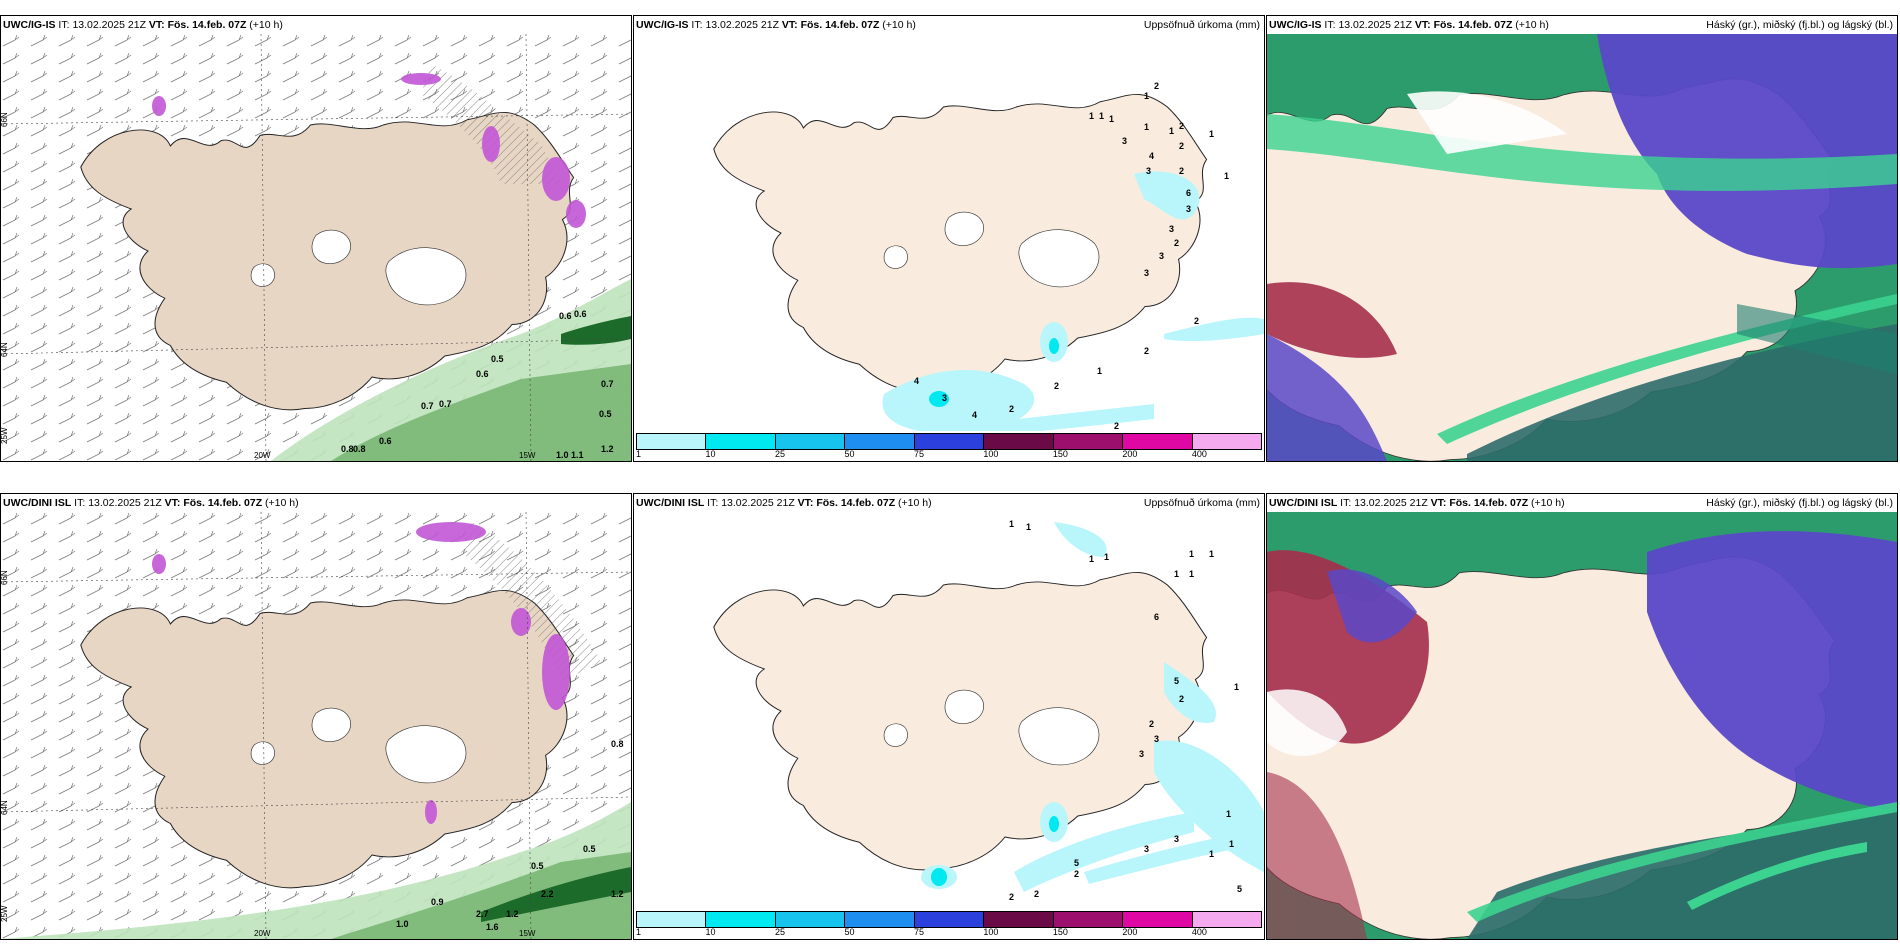 The height and width of the screenshot is (950, 1900). What do you see at coordinates (1201, 503) in the screenshot?
I see `product-title: Uppsöfnuð úrkoma (mm)` at bounding box center [1201, 503].